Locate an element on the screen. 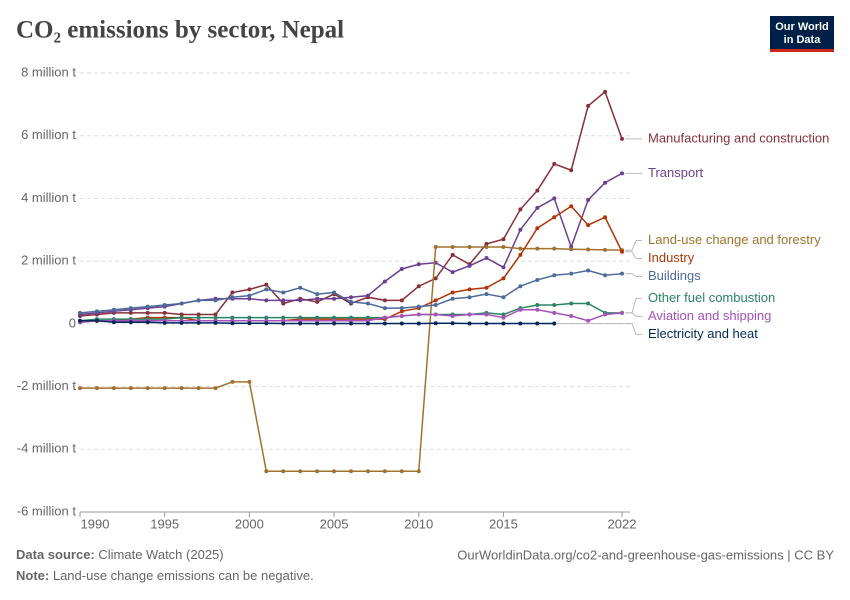 The image size is (850, 600). source: Data source: Climate Watch (2025) is located at coordinates (120, 554).